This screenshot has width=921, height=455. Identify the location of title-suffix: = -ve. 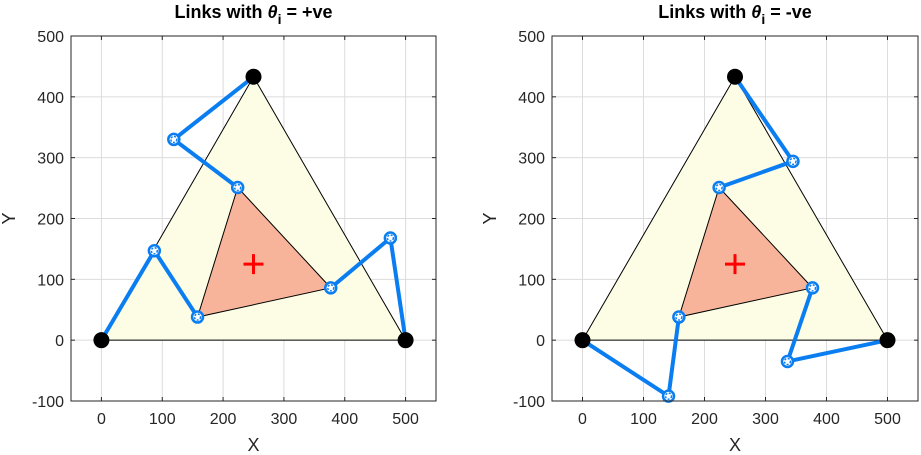
(788, 12).